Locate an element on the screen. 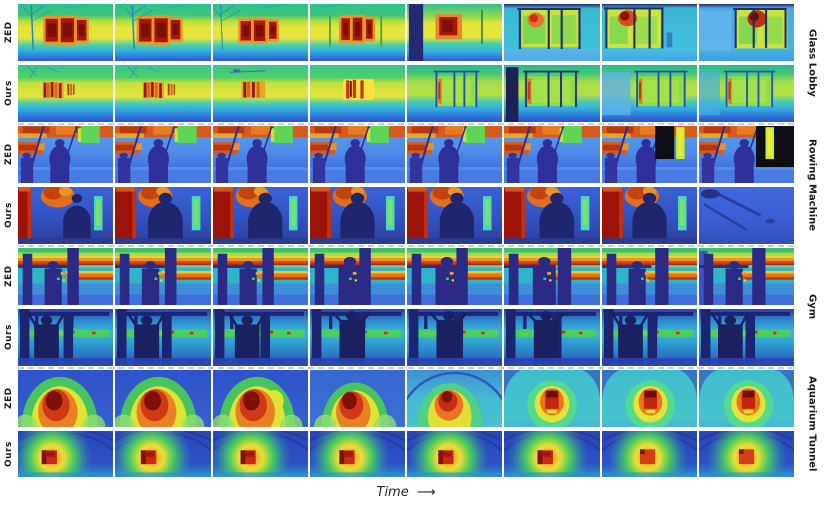  depth-frame-rowing-machine-zed-t5 is located at coordinates (455, 154).